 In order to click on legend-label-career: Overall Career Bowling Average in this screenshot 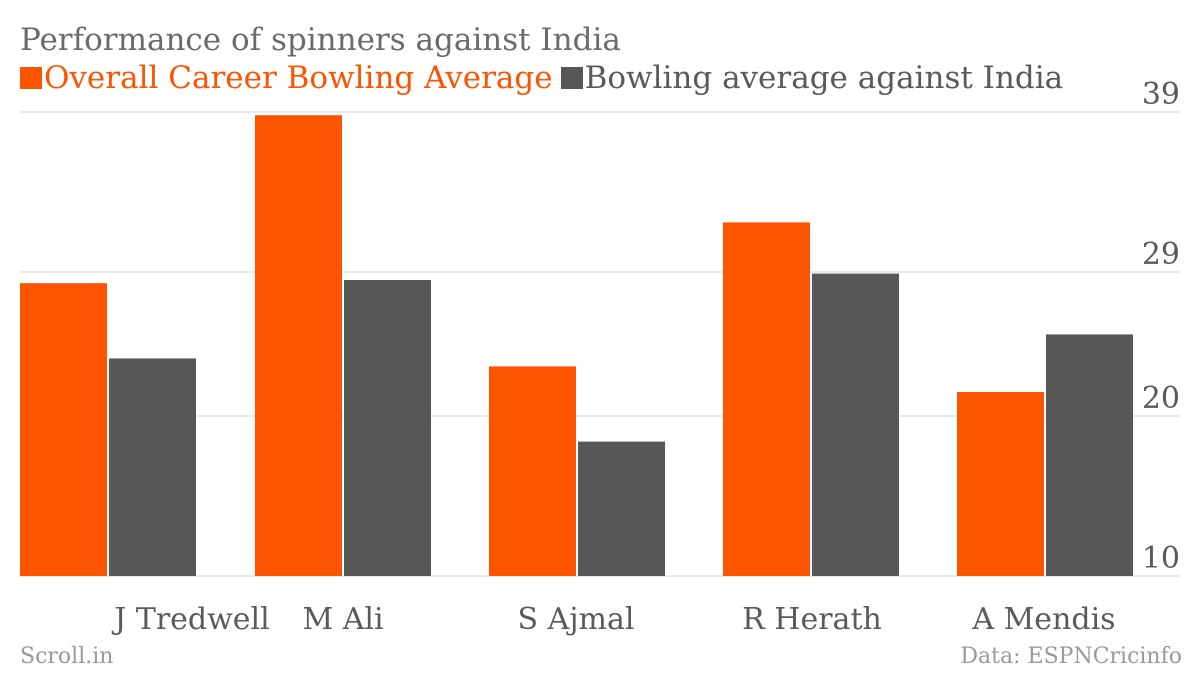, I will do `click(298, 78)`.